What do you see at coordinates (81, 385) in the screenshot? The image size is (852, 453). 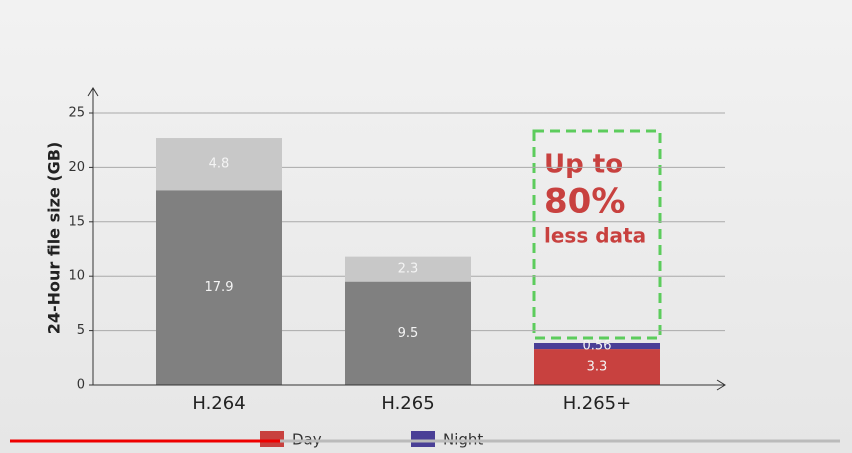 I see `y-tick-label: 0` at bounding box center [81, 385].